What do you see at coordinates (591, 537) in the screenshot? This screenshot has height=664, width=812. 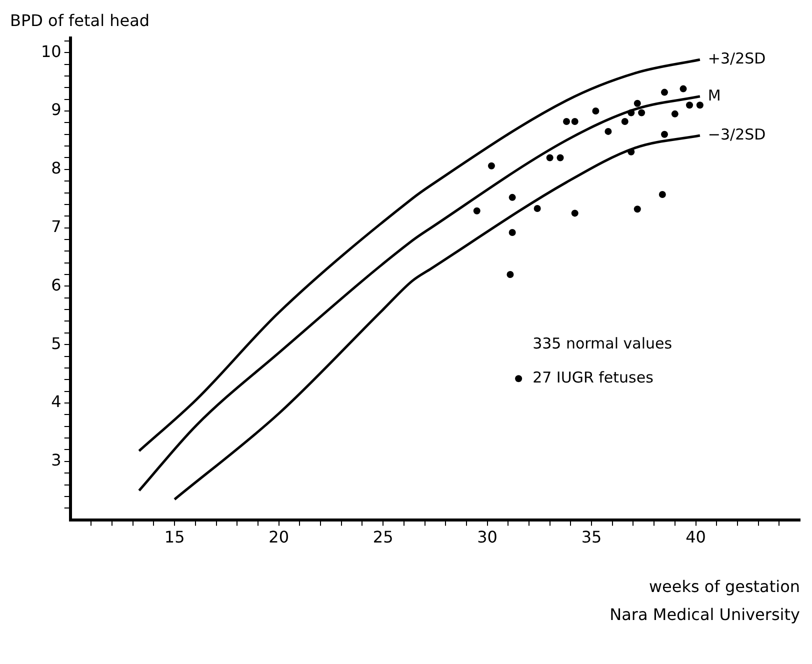 I see `x-tick-label: 35` at bounding box center [591, 537].